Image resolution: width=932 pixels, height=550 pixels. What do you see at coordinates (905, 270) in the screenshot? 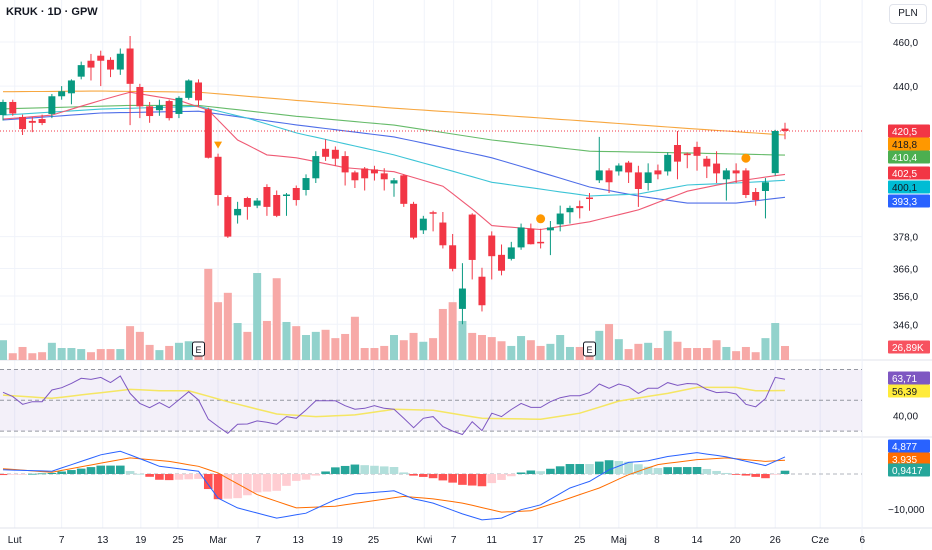
I see `price-axis-label: 366,0` at bounding box center [905, 270].